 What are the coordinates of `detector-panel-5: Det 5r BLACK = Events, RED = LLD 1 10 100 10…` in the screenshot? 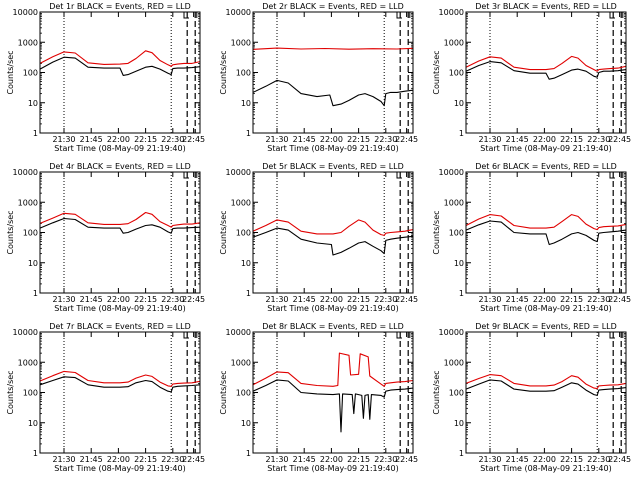 It's located at (318, 237).